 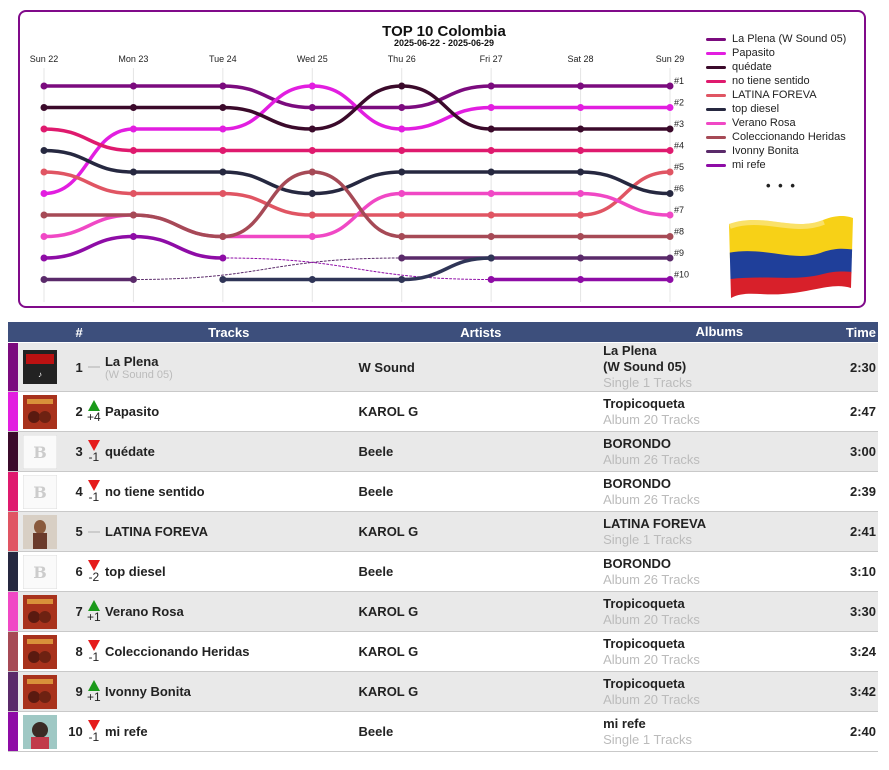 What do you see at coordinates (776, 151) in the screenshot?
I see `legend-item: Ivonny Bonita` at bounding box center [776, 151].